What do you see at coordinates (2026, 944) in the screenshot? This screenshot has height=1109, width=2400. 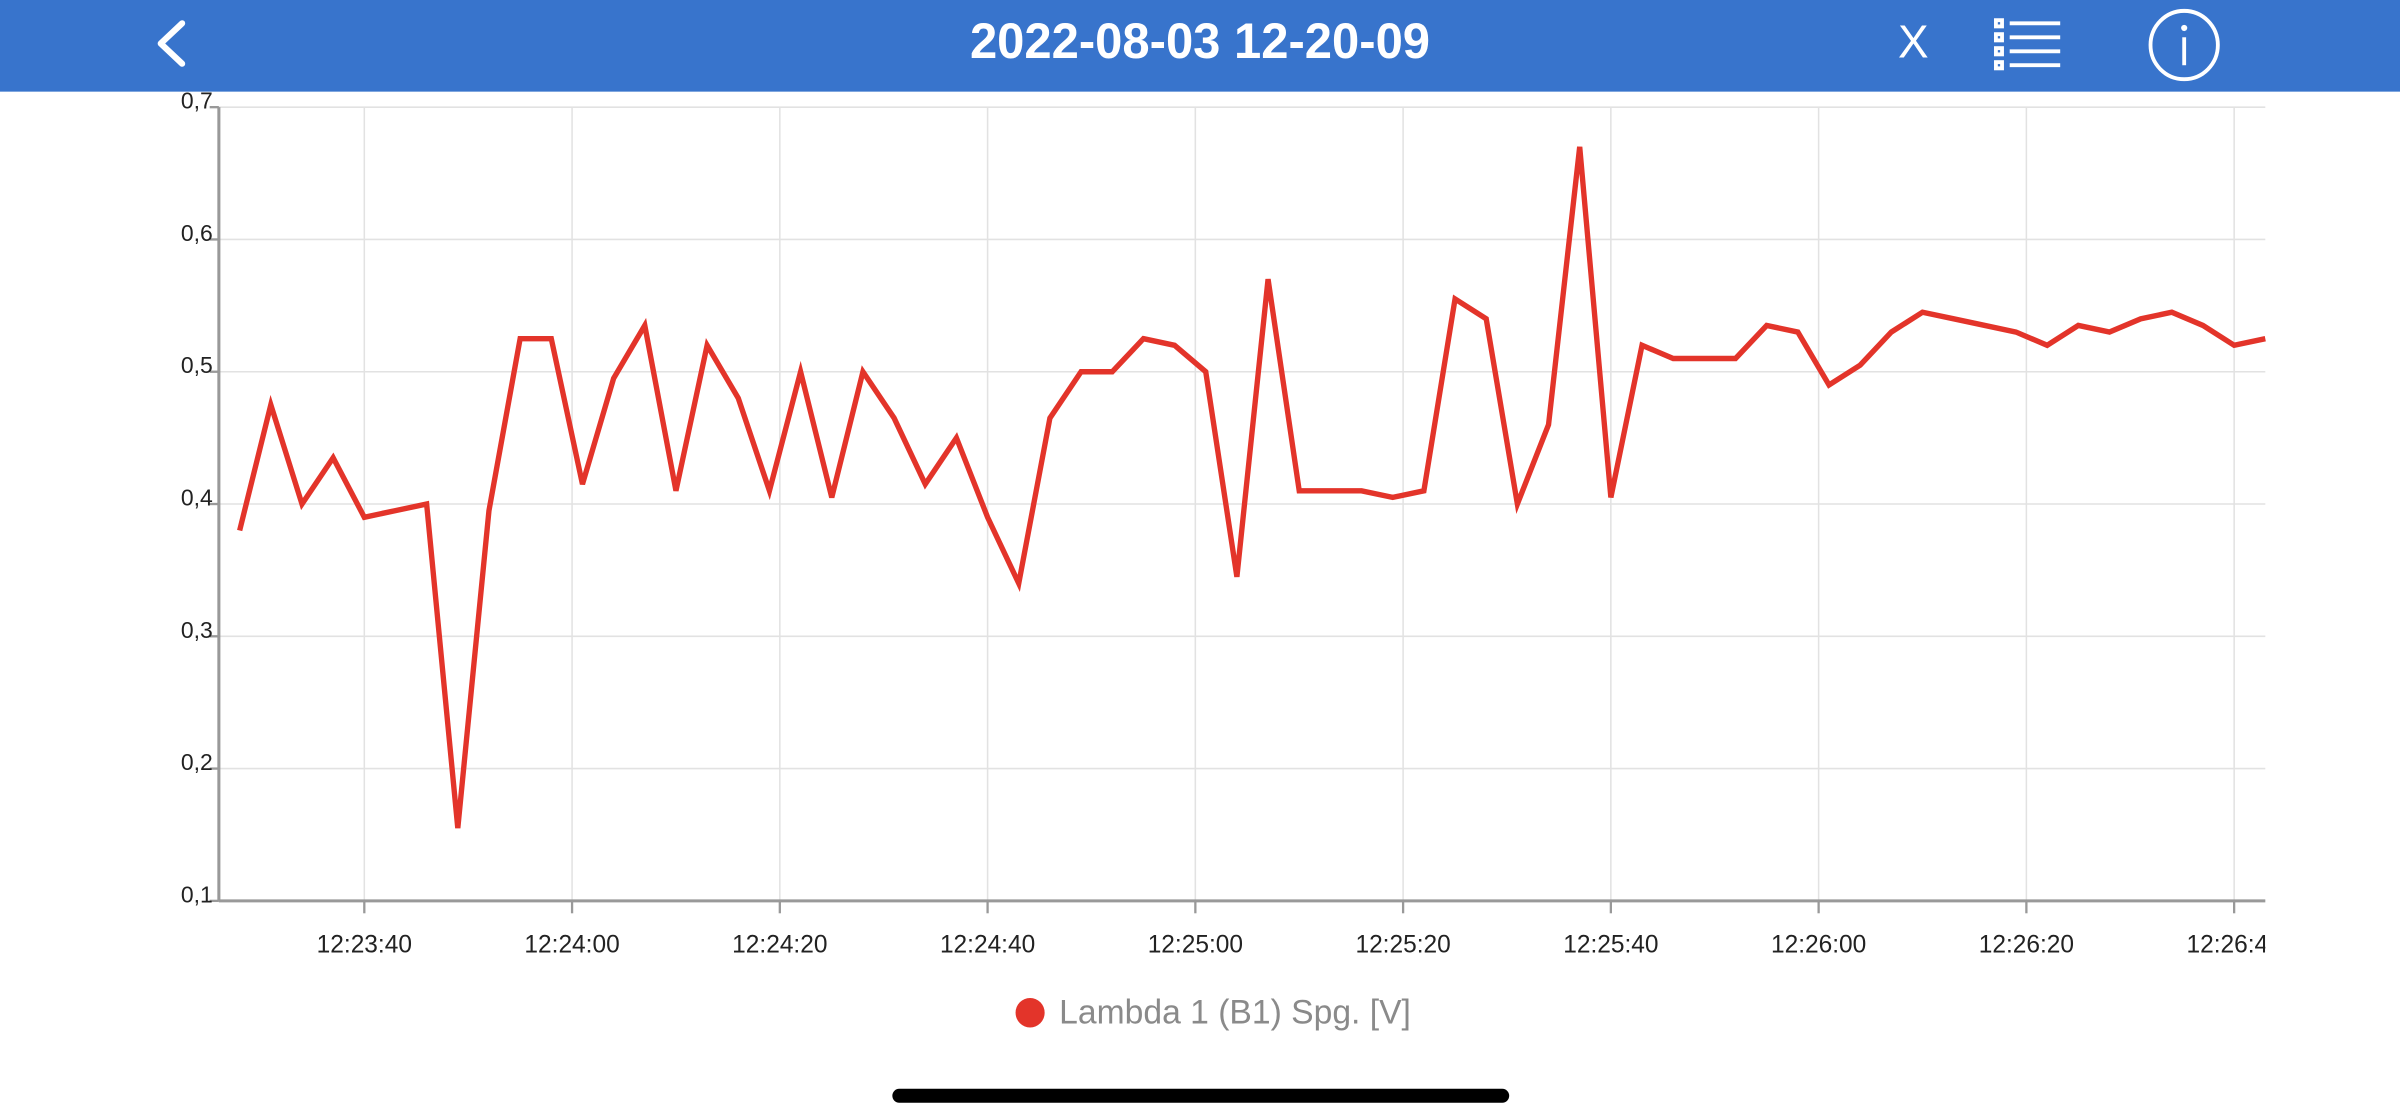 I see `x-tick-label: 12:26:20` at bounding box center [2026, 944].